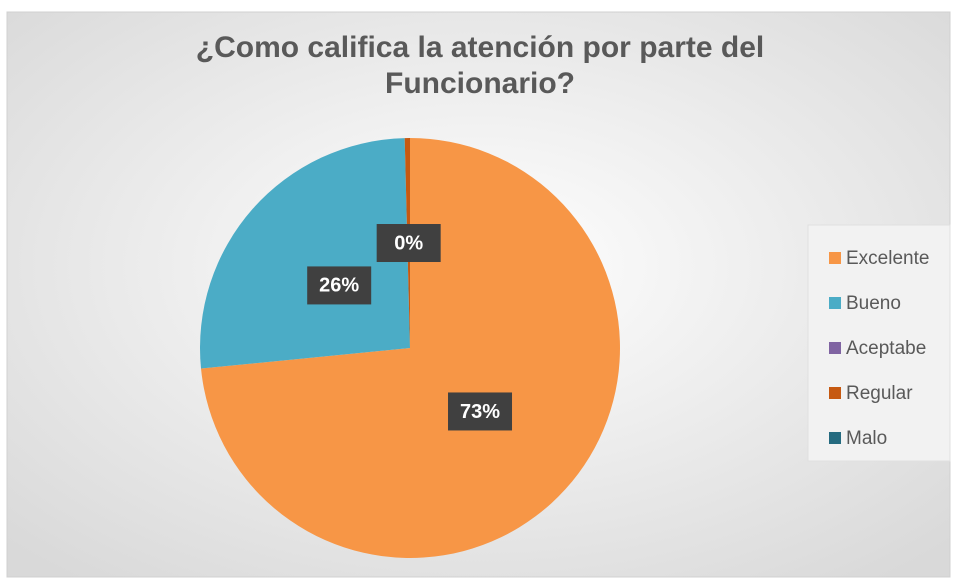 Image resolution: width=957 pixels, height=579 pixels. I want to click on data-label: 0%, so click(408, 243).